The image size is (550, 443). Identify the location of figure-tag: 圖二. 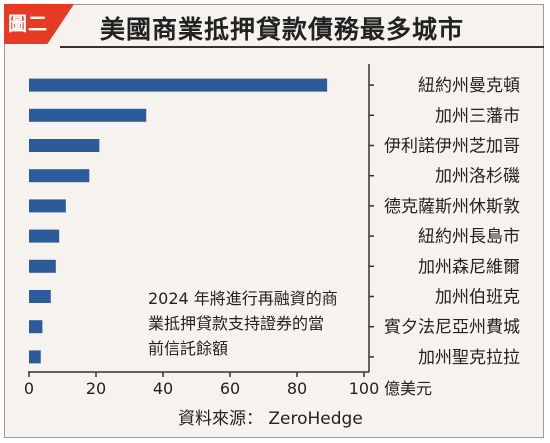
(39, 24).